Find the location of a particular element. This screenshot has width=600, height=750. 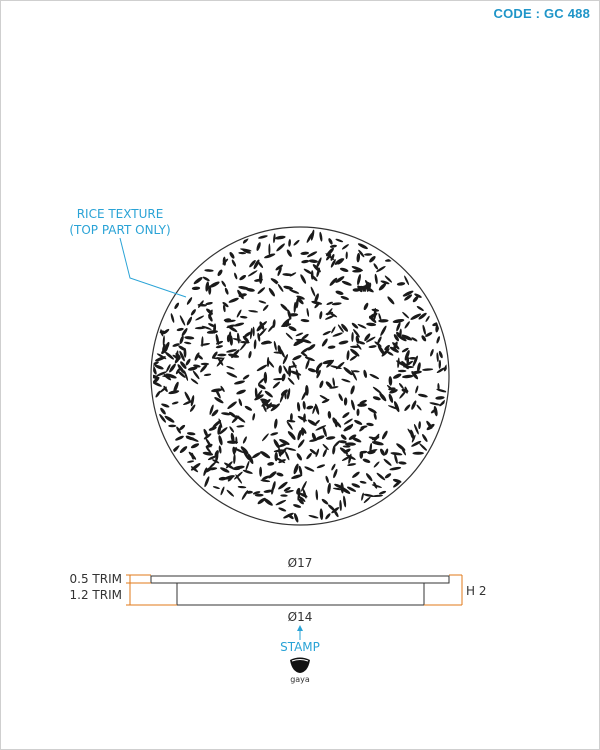

texture-callout: RICE TEXTURE (TOP PART ONLY) is located at coordinates (128, 252).